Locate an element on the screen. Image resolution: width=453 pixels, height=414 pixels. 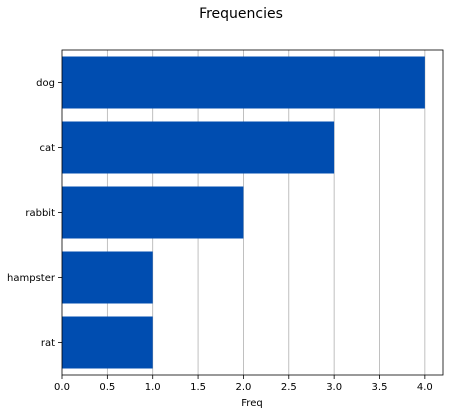
x-tick-label: 3.0 is located at coordinates (334, 387).